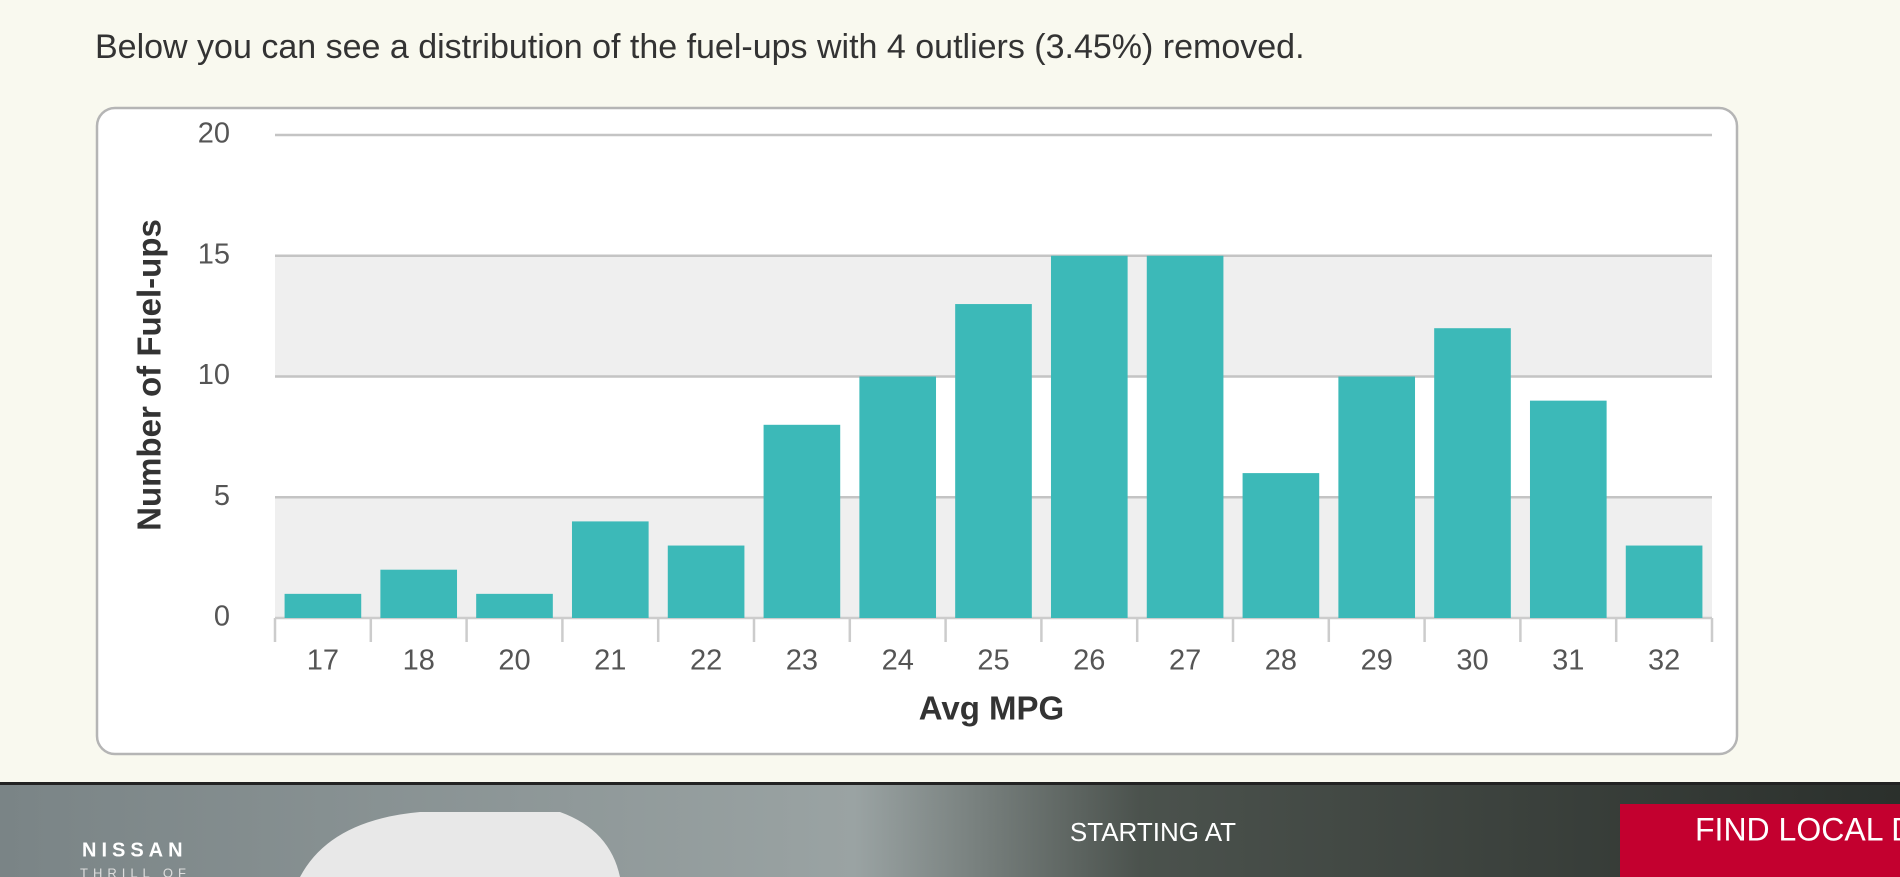 This screenshot has width=1900, height=877. I want to click on x-tick-label: 20, so click(514, 661).